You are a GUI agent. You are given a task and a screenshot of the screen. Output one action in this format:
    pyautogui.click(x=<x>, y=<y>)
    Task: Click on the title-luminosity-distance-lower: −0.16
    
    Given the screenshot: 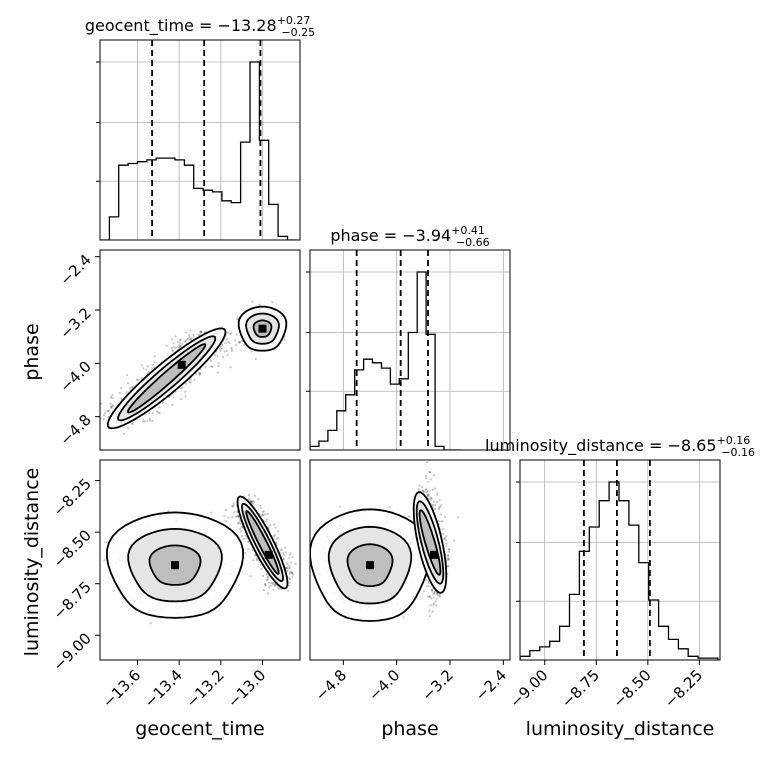 What is the action you would take?
    pyautogui.click(x=738, y=452)
    